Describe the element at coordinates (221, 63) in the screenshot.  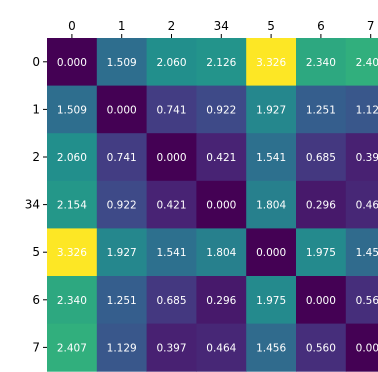
I see `cell-value-label: 2.126` at that location.